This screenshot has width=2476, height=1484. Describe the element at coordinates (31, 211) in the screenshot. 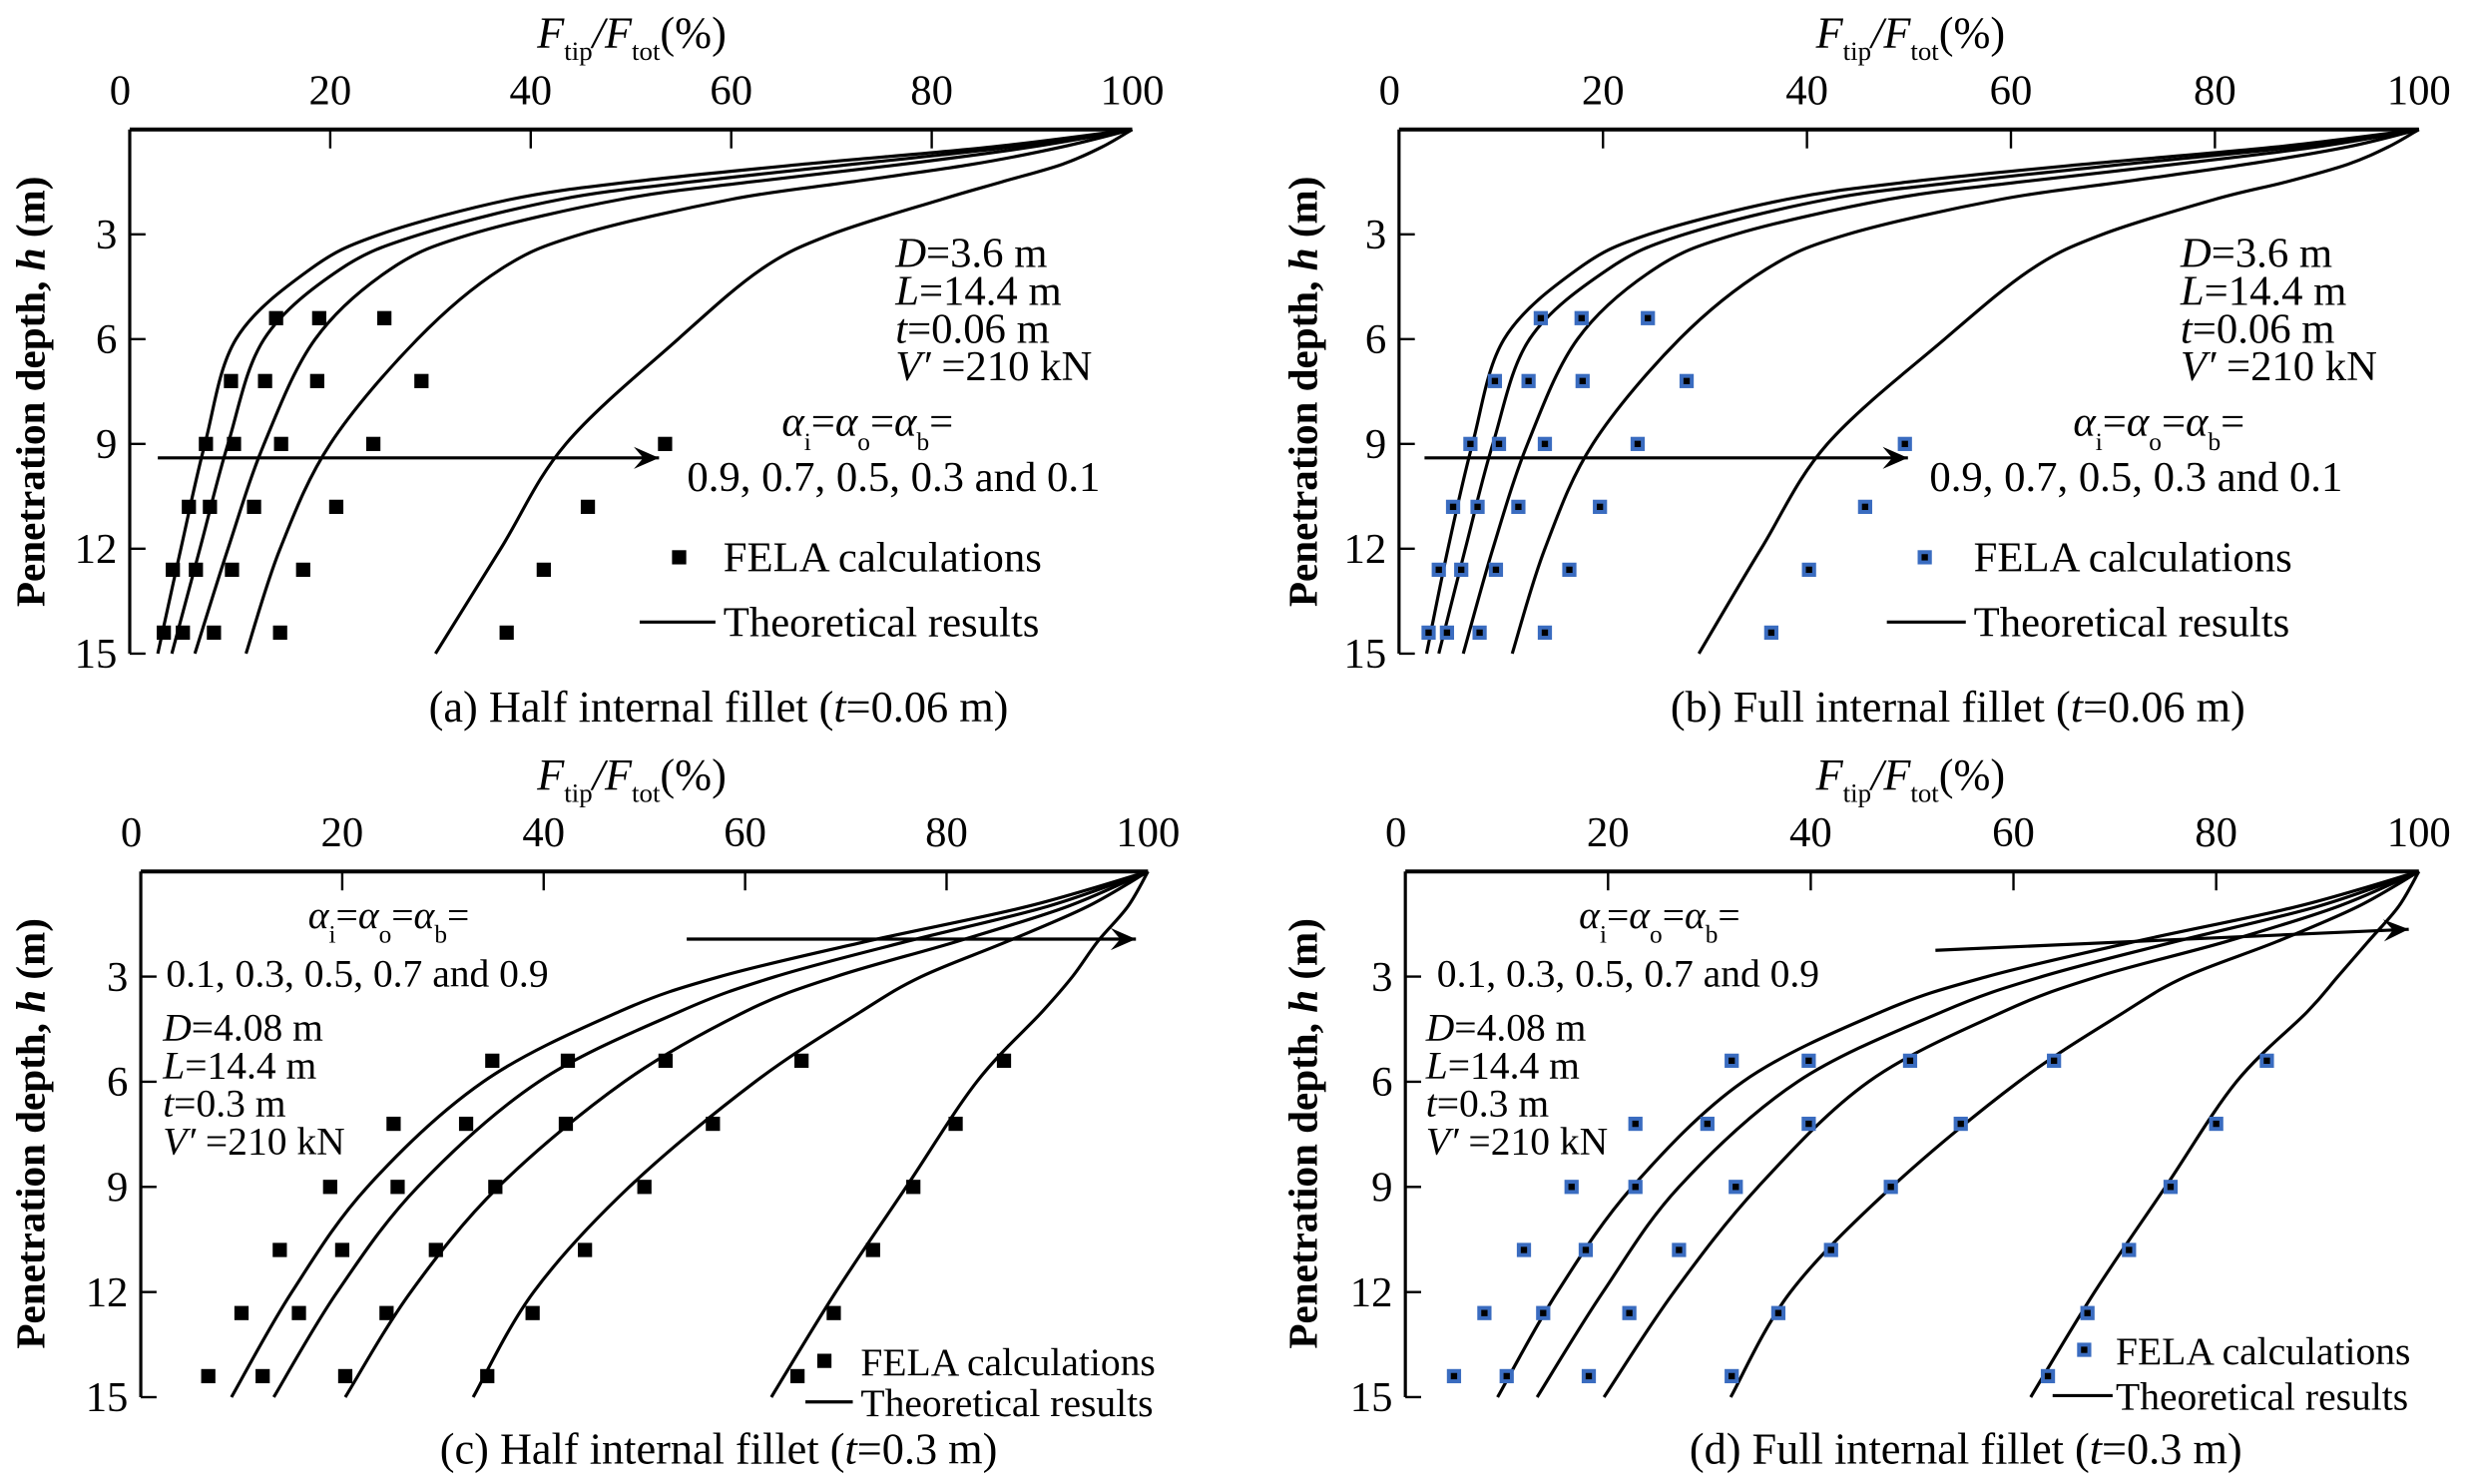

I see `text-part: (m)` at that location.